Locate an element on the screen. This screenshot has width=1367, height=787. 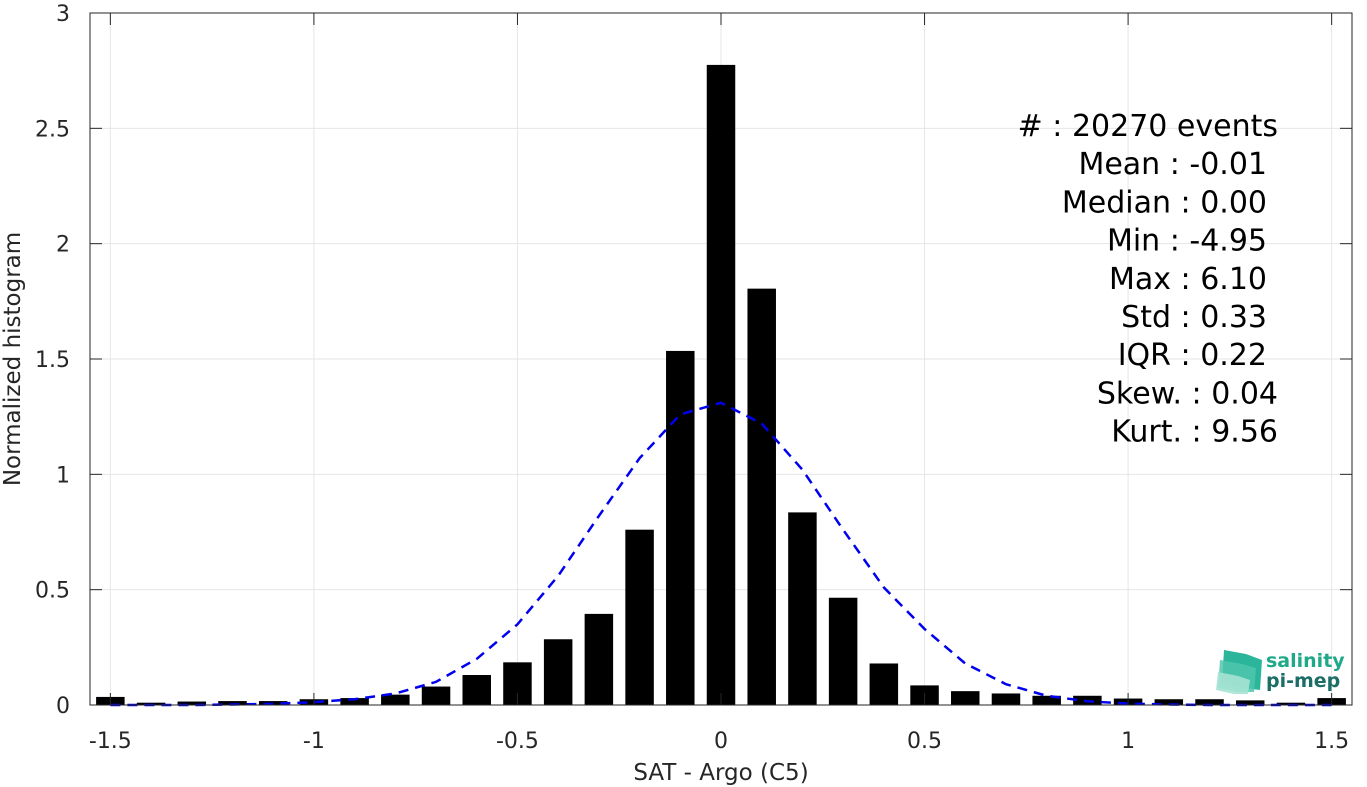
y-axis-label: Normalized histogram is located at coordinates (13, 359).